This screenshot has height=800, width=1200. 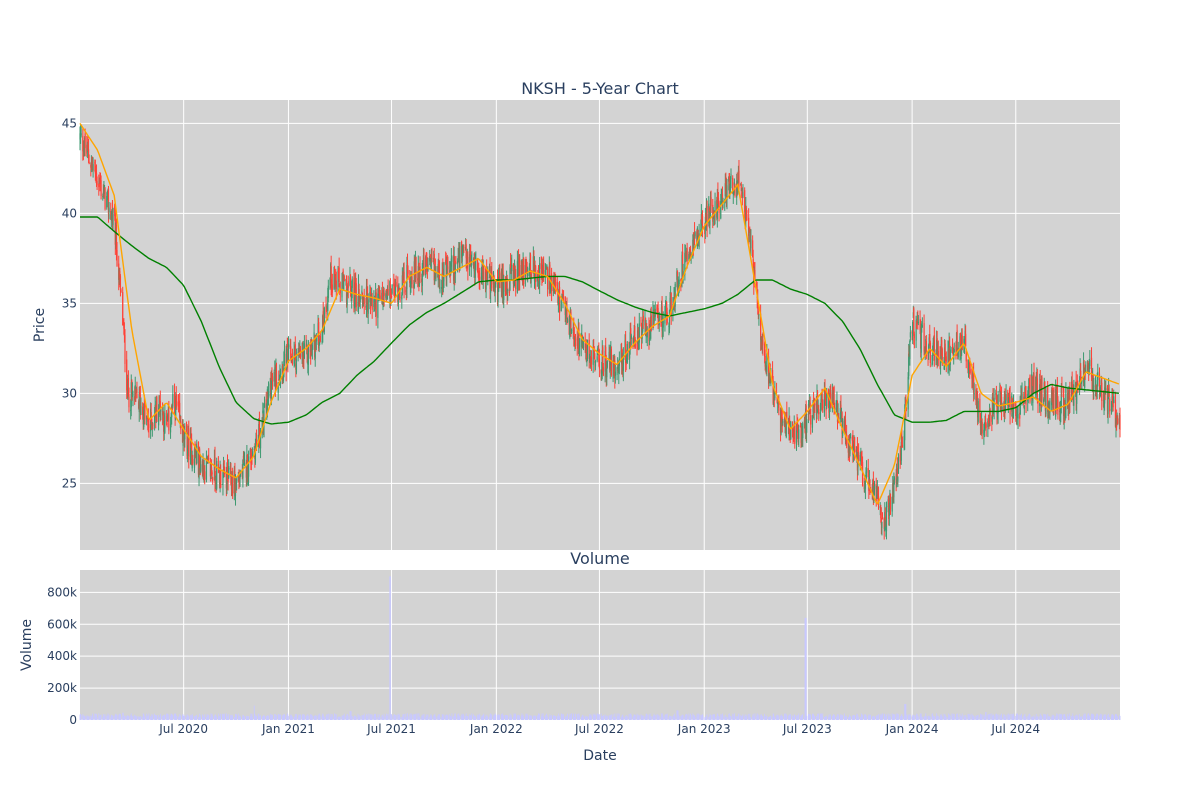 What do you see at coordinates (69, 483) in the screenshot?
I see `price-tick-label: 25` at bounding box center [69, 483].